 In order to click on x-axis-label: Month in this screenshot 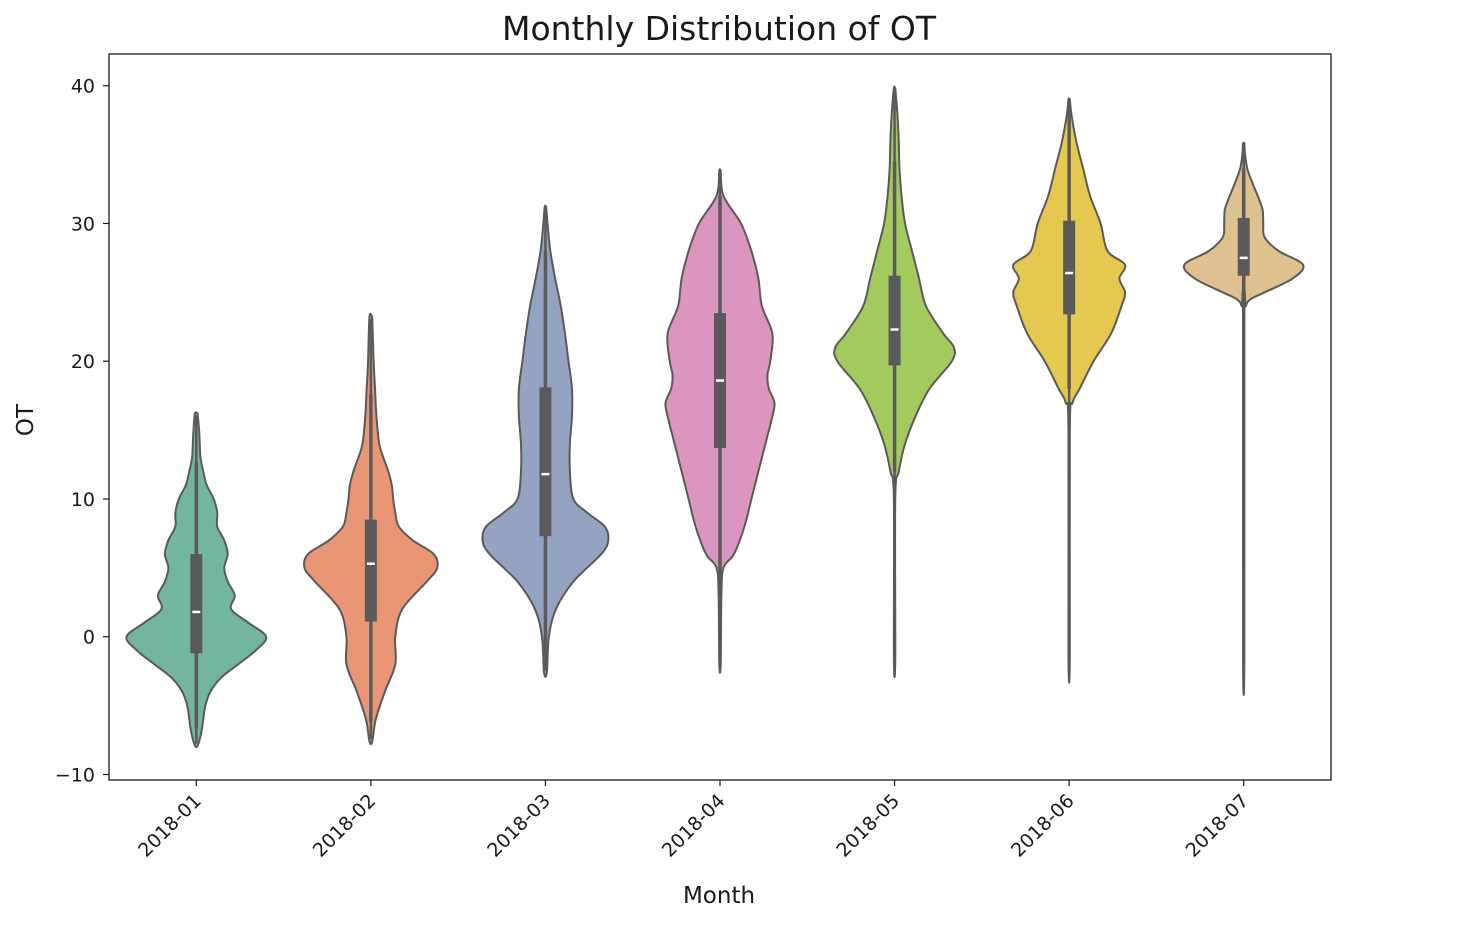, I will do `click(719, 896)`.